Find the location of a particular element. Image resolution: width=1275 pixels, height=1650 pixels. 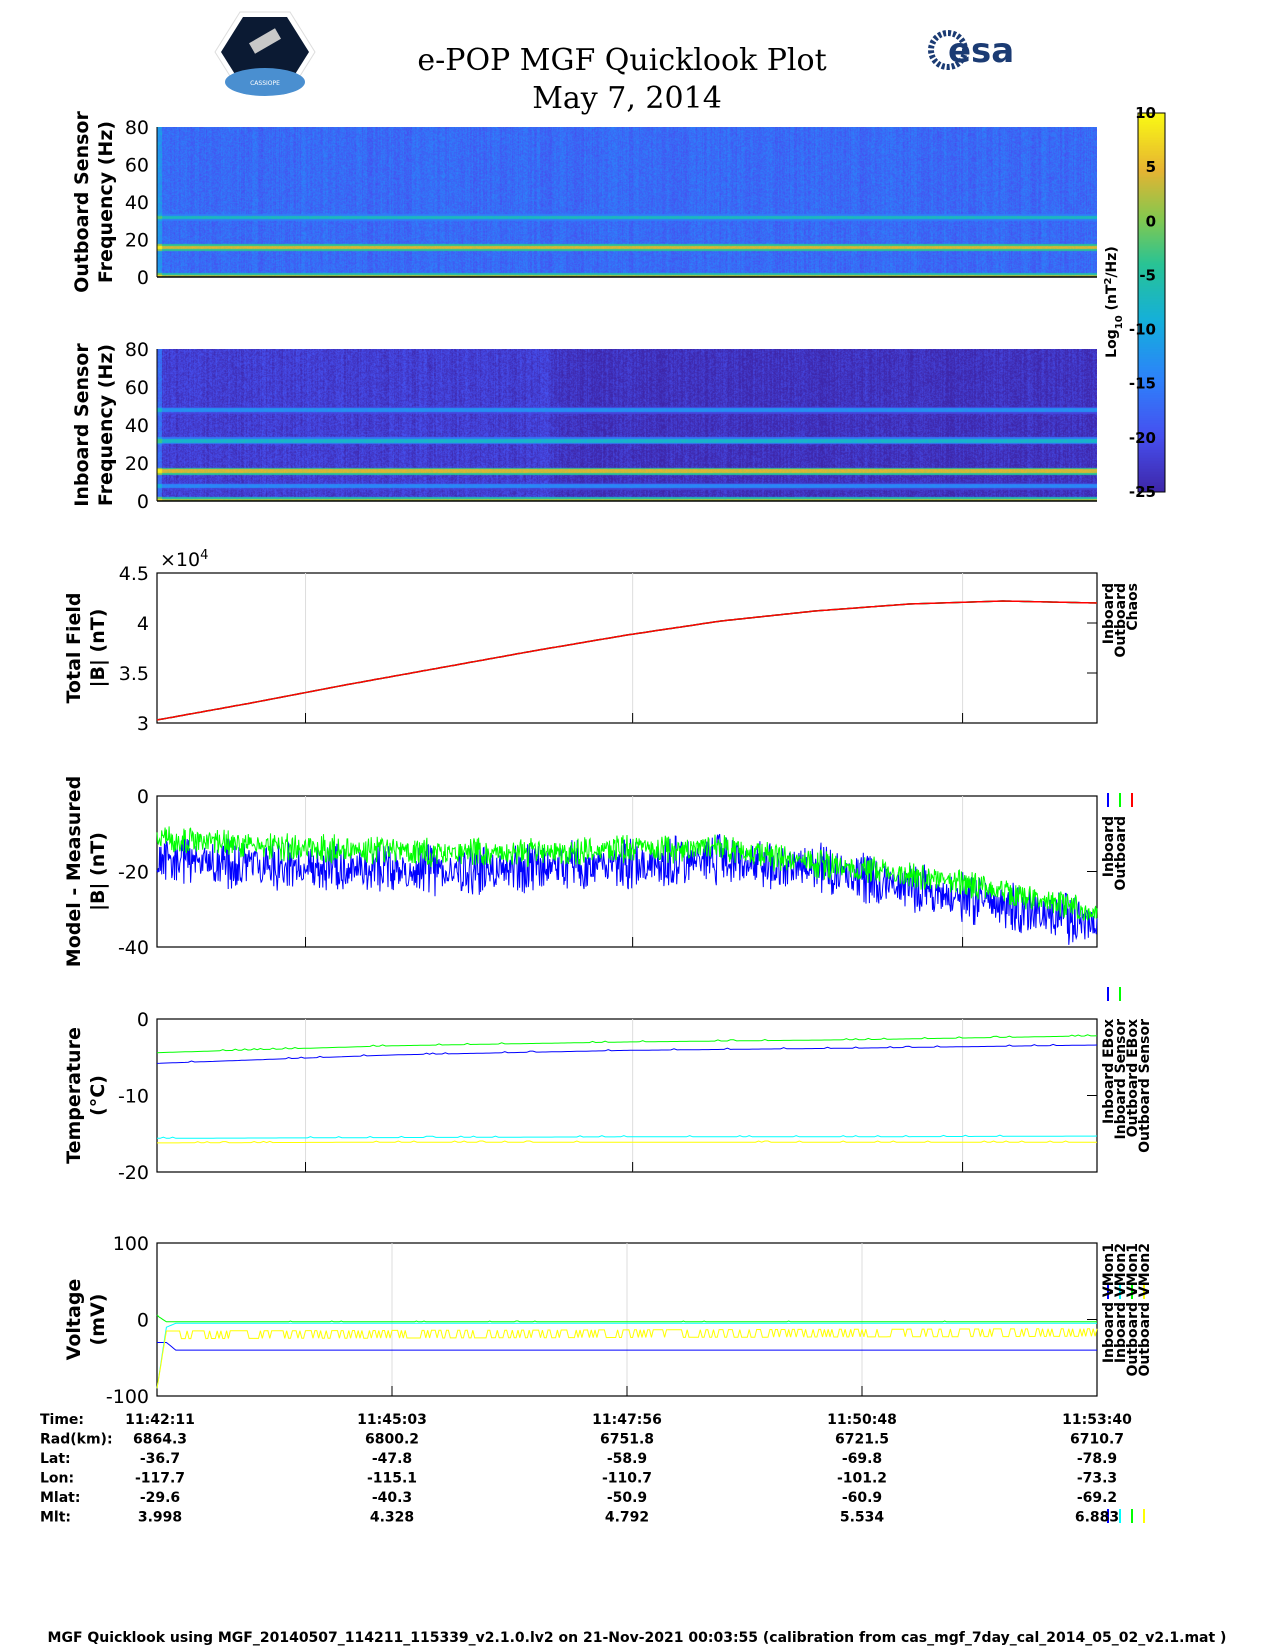

ephemeris-value: 6751.8 is located at coordinates (627, 1440).